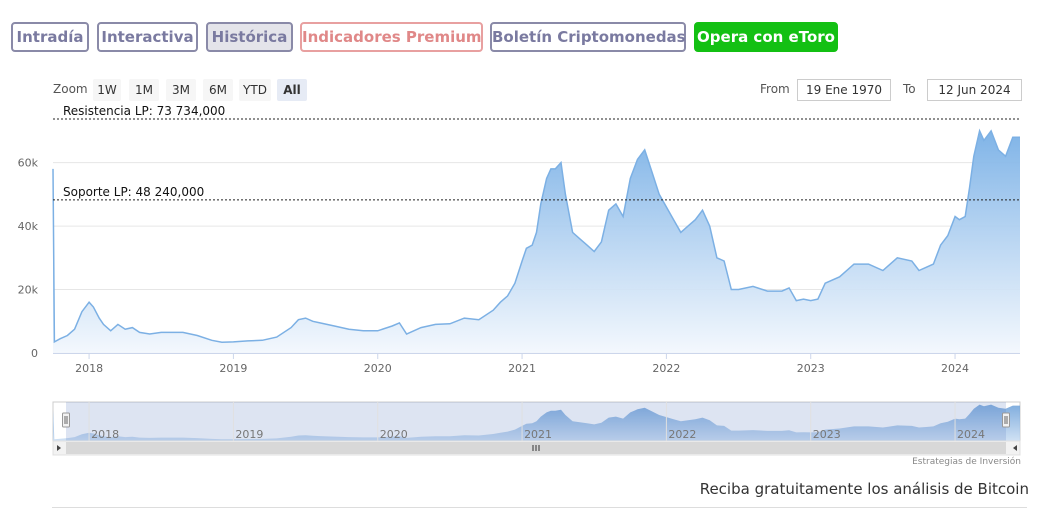  What do you see at coordinates (522, 368) in the screenshot?
I see `x-tick-label: 2021` at bounding box center [522, 368].